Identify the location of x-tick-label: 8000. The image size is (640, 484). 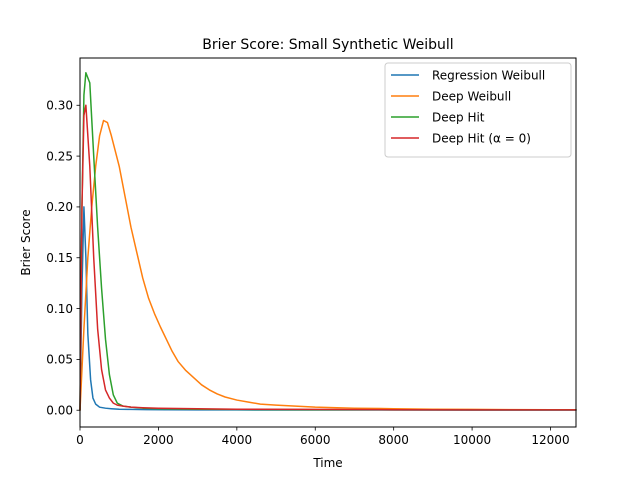
(393, 440).